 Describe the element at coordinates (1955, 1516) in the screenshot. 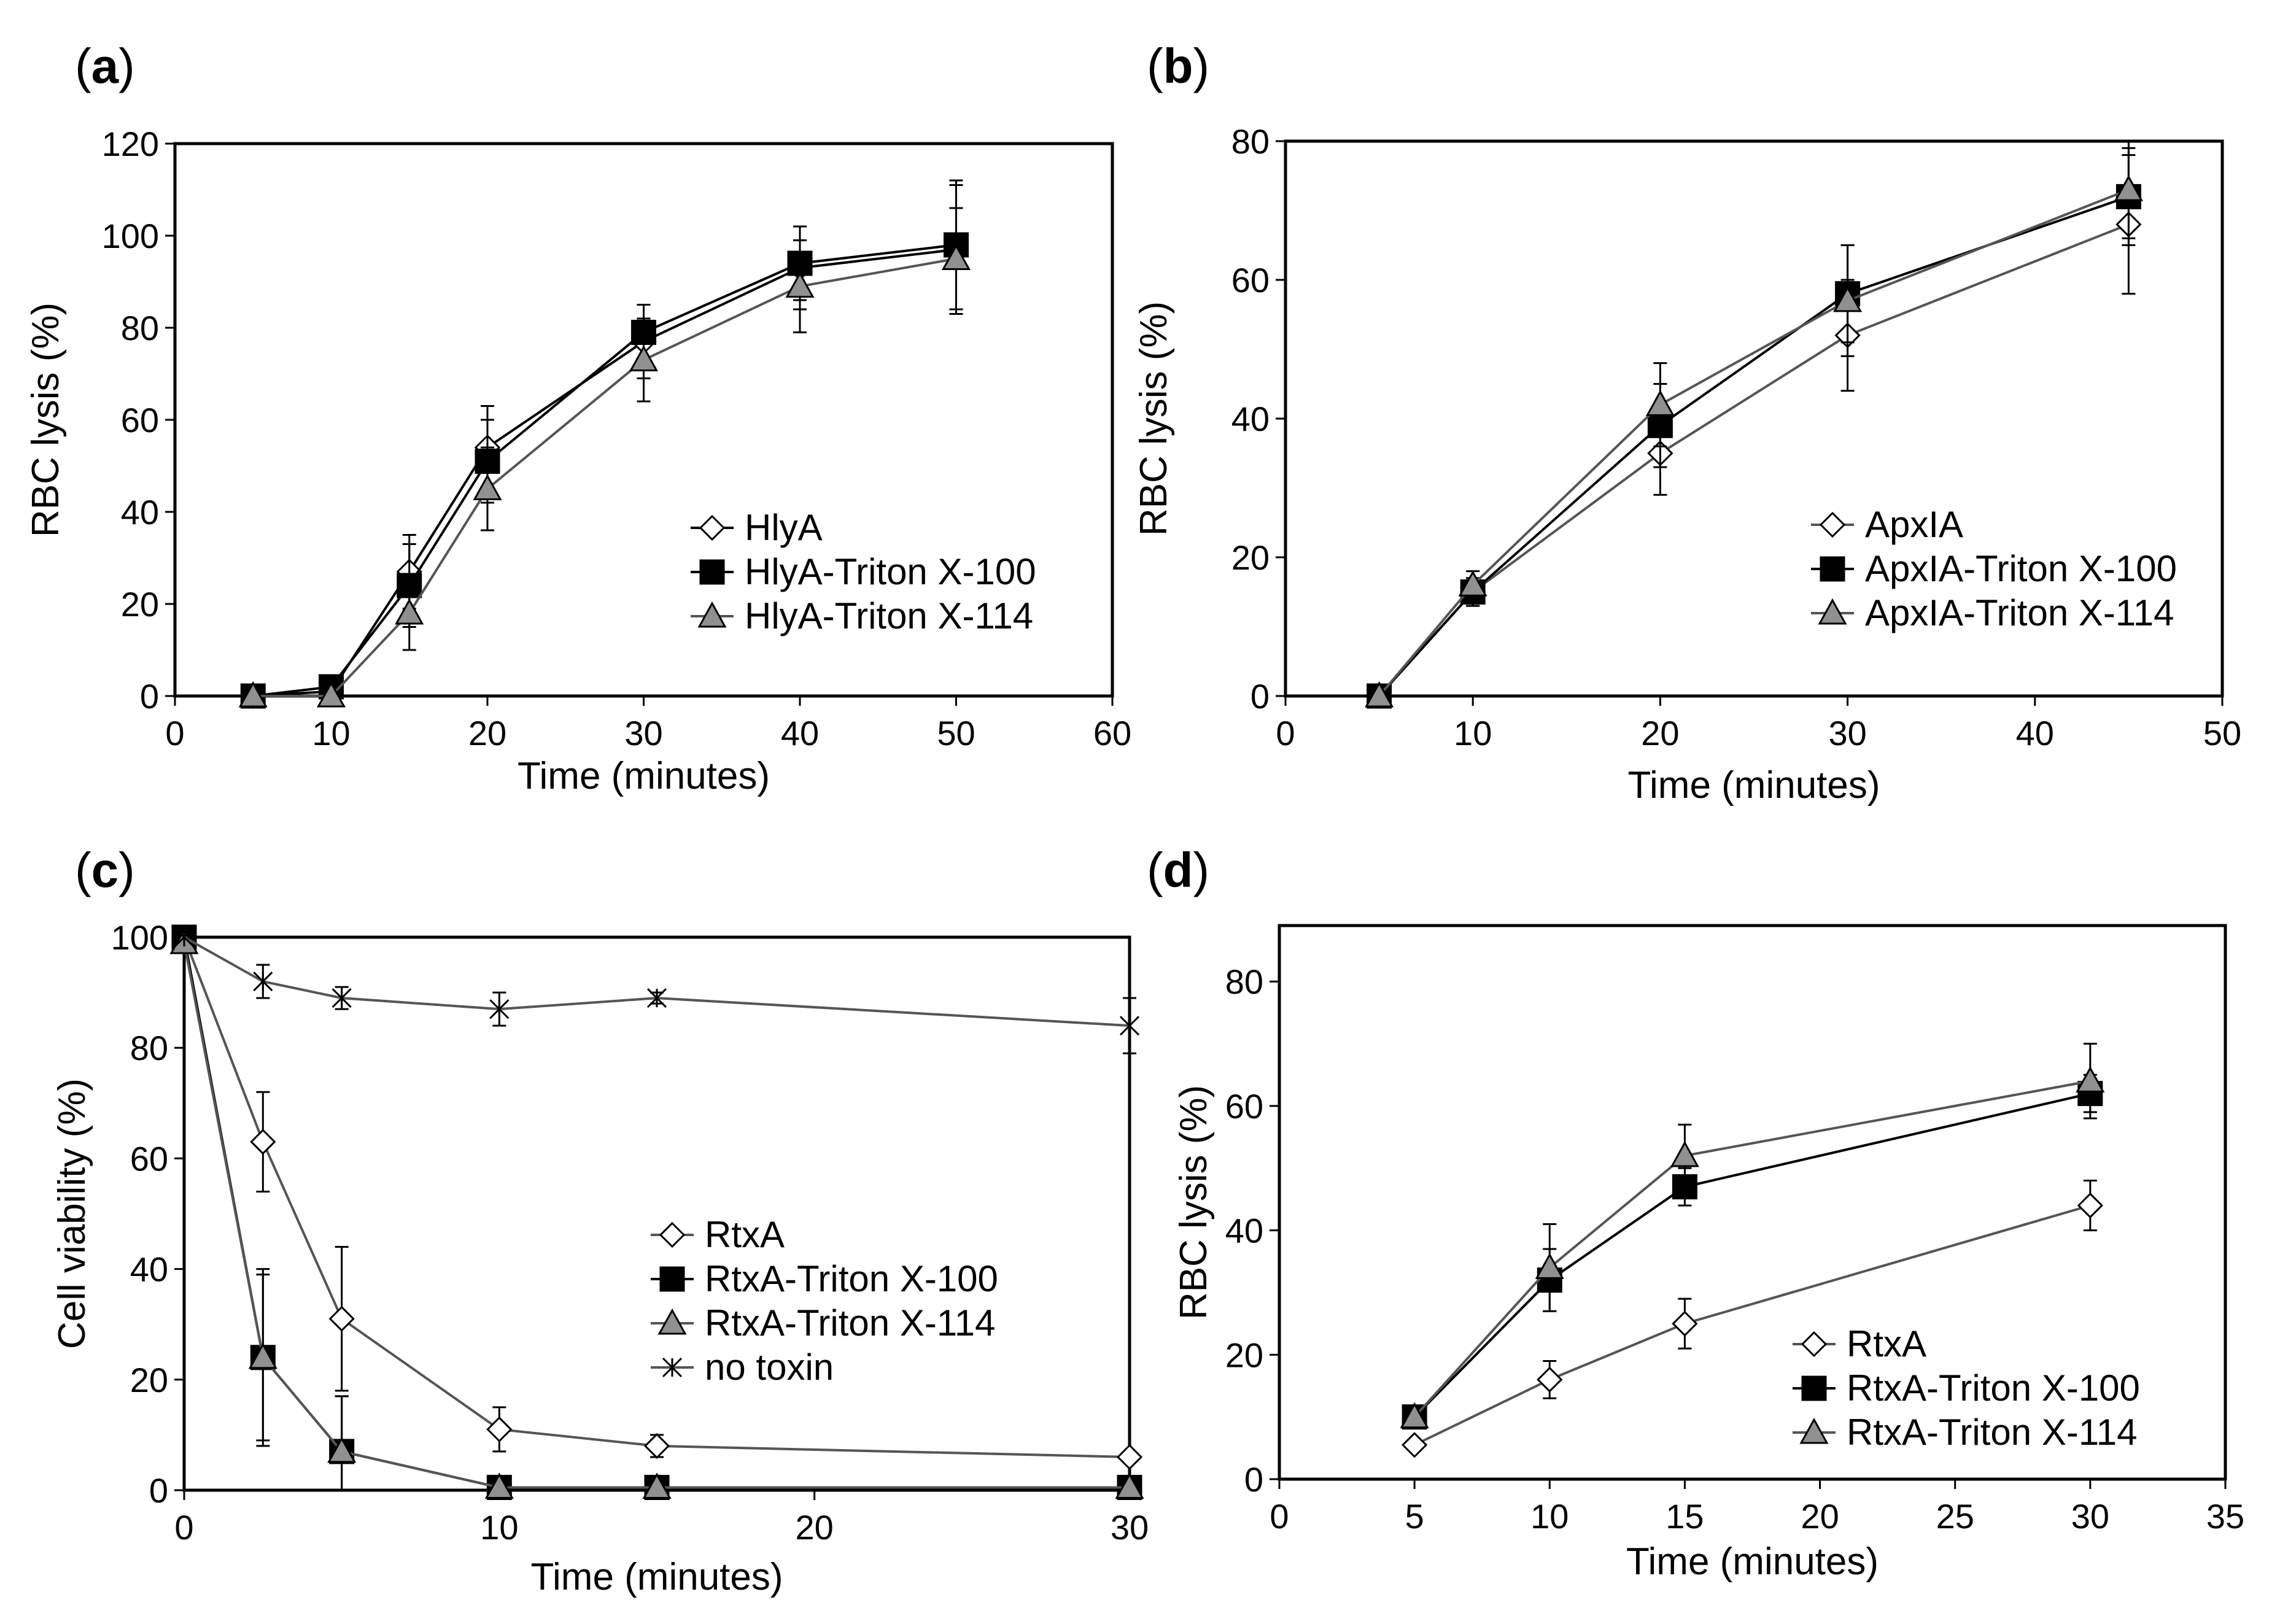

I see `x-tick-label: 25` at that location.